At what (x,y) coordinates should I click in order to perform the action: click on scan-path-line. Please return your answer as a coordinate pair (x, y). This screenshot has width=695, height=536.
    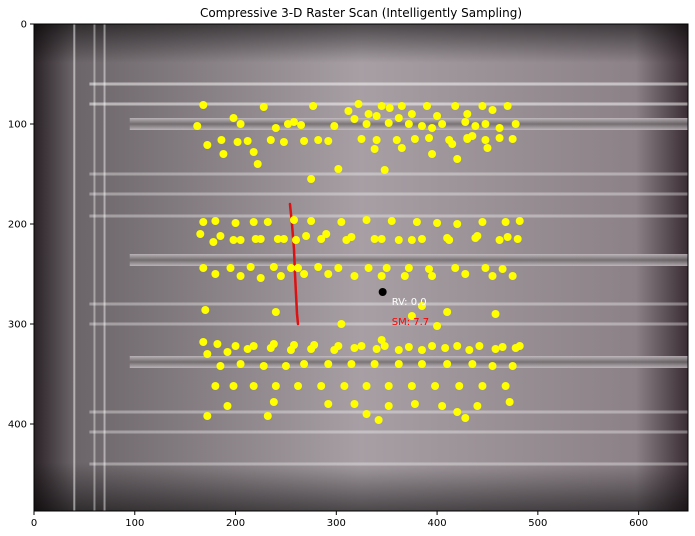
    Looking at the image, I should click on (294, 264).